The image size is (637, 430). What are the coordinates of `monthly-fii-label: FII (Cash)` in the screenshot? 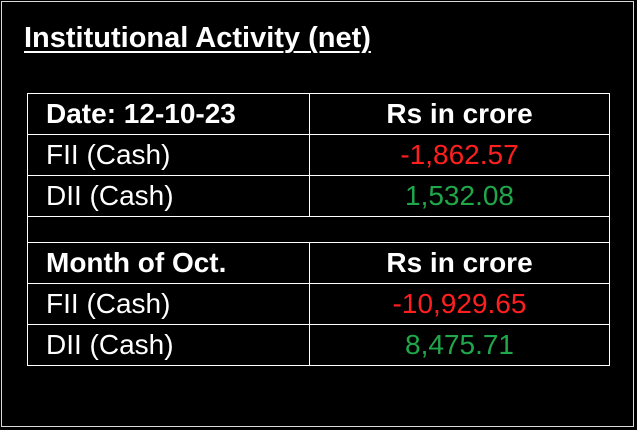 It's located at (168, 304).